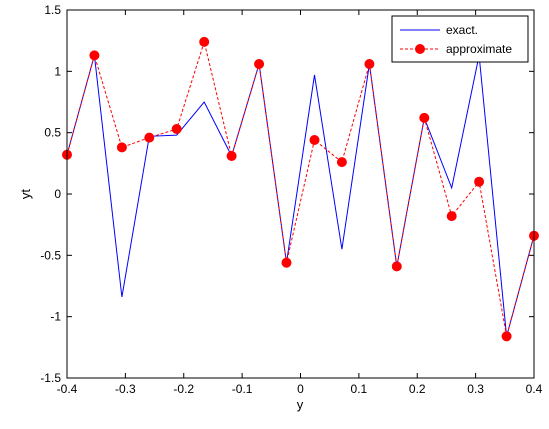 The width and height of the screenshot is (549, 429). I want to click on legend-label-approximate: approximate, so click(479, 49).